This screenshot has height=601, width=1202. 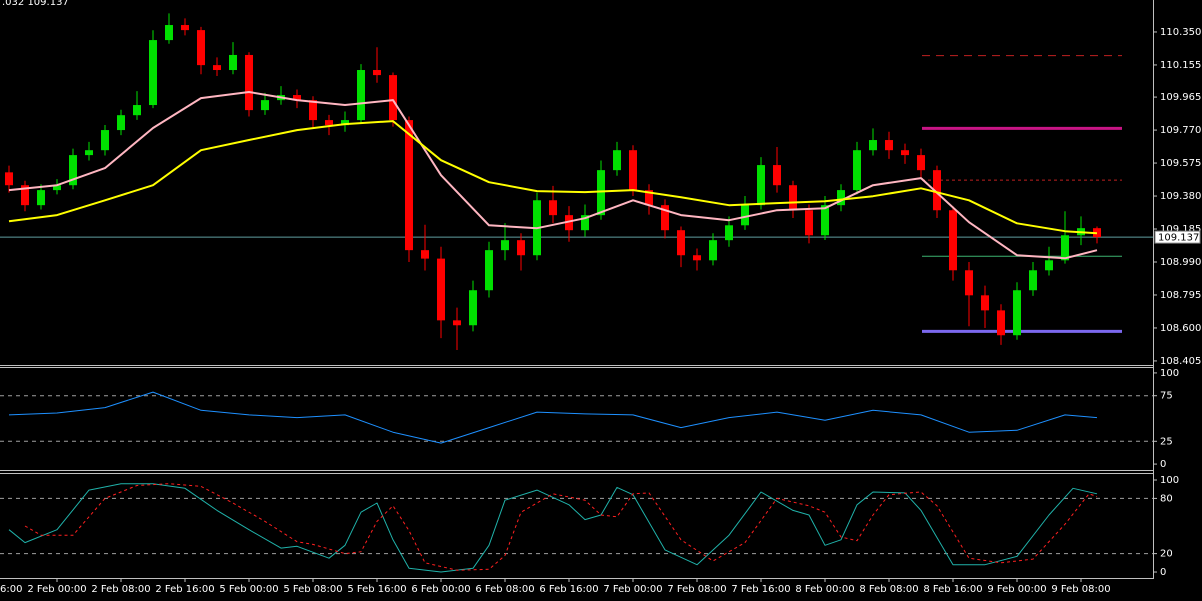 What do you see at coordinates (1180, 196) in the screenshot?
I see `y-tick-label: 109.380` at bounding box center [1180, 196].